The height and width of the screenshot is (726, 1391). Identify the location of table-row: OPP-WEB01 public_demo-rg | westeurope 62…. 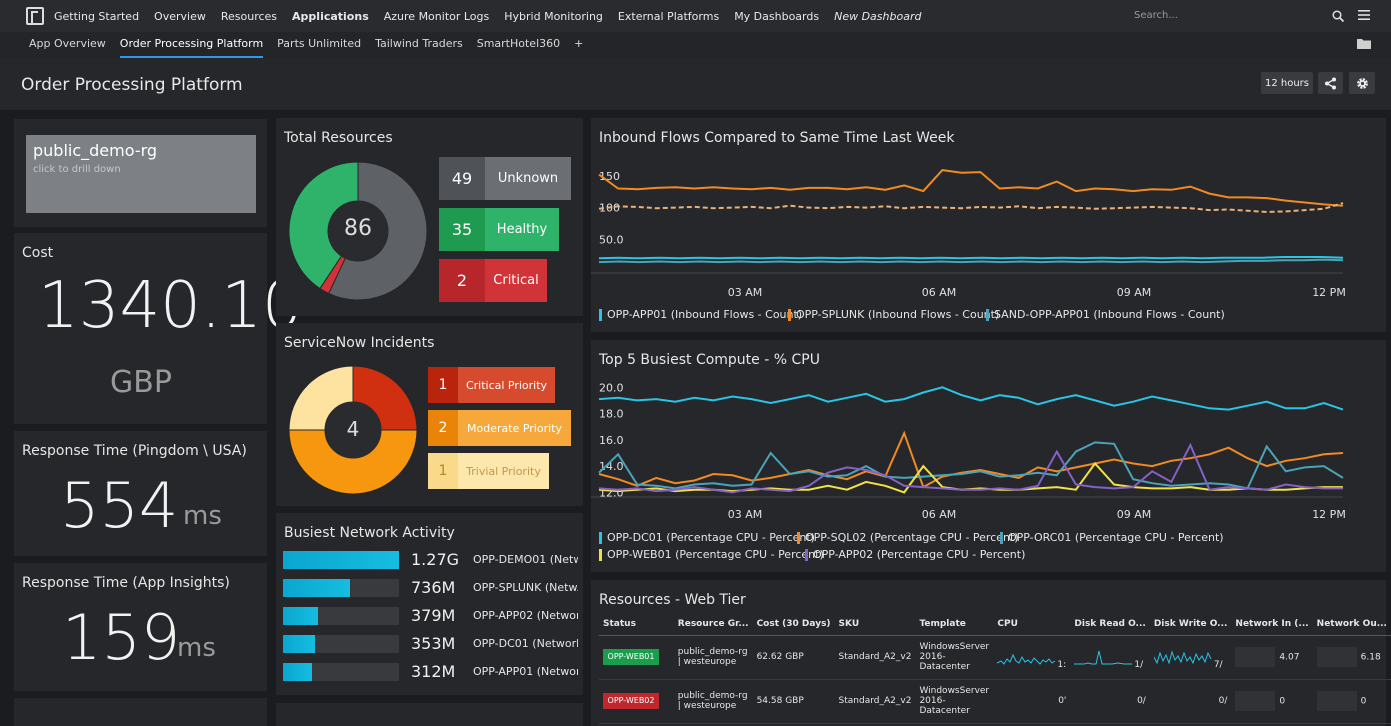
(995, 657).